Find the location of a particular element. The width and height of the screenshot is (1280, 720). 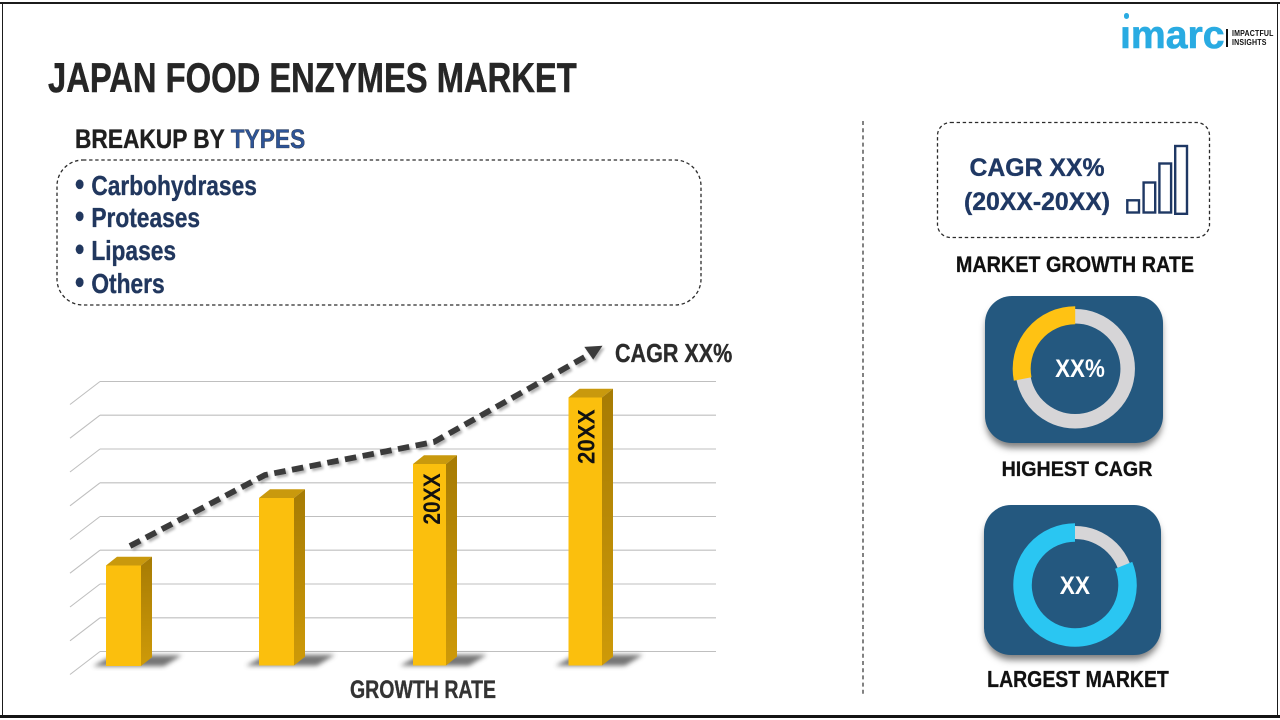

svg-text: XX% is located at coordinates (1080, 369).